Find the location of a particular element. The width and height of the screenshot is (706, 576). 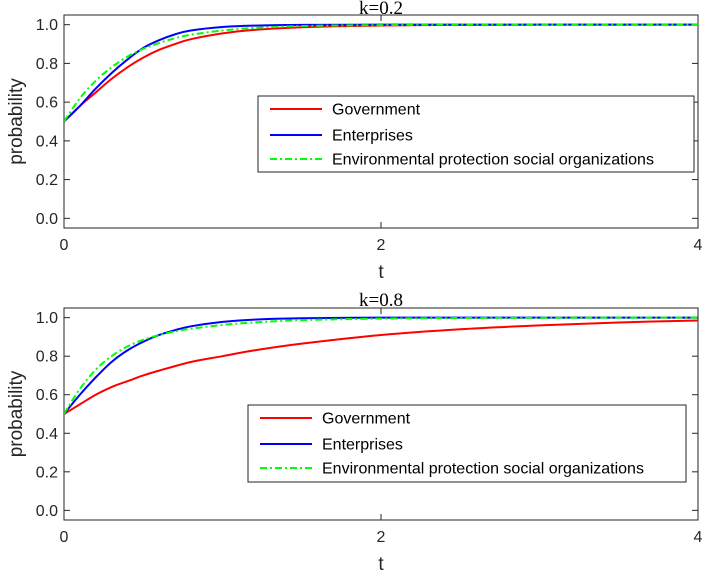

chart-title: k=0.8 is located at coordinates (381, 300).